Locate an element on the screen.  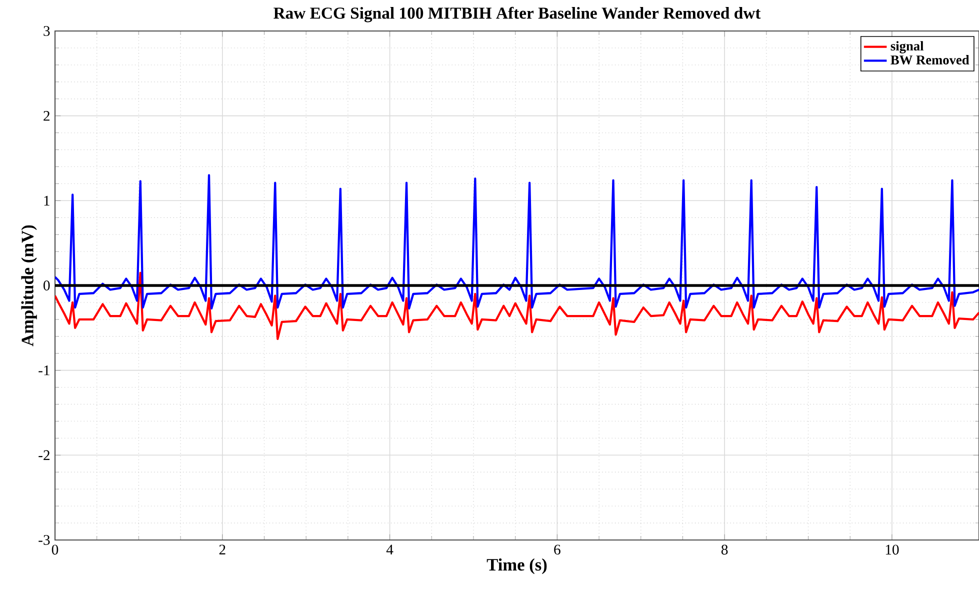
y-tick-label: -2 is located at coordinates (44, 455).